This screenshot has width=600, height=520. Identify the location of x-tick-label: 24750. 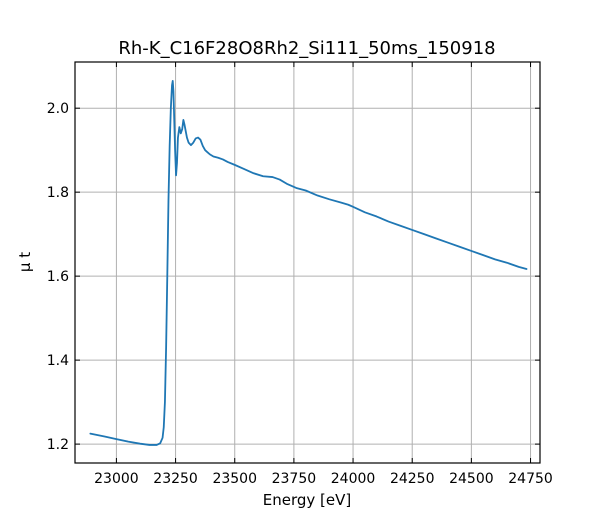
(530, 479).